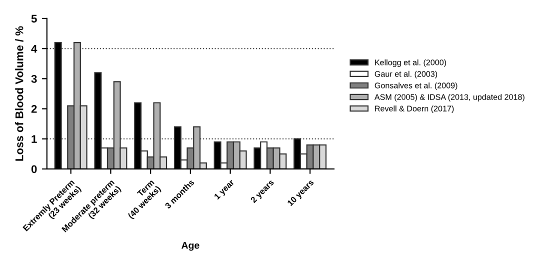 The image size is (552, 264). Describe the element at coordinates (191, 246) in the screenshot. I see `x-axis-title: Age` at that location.